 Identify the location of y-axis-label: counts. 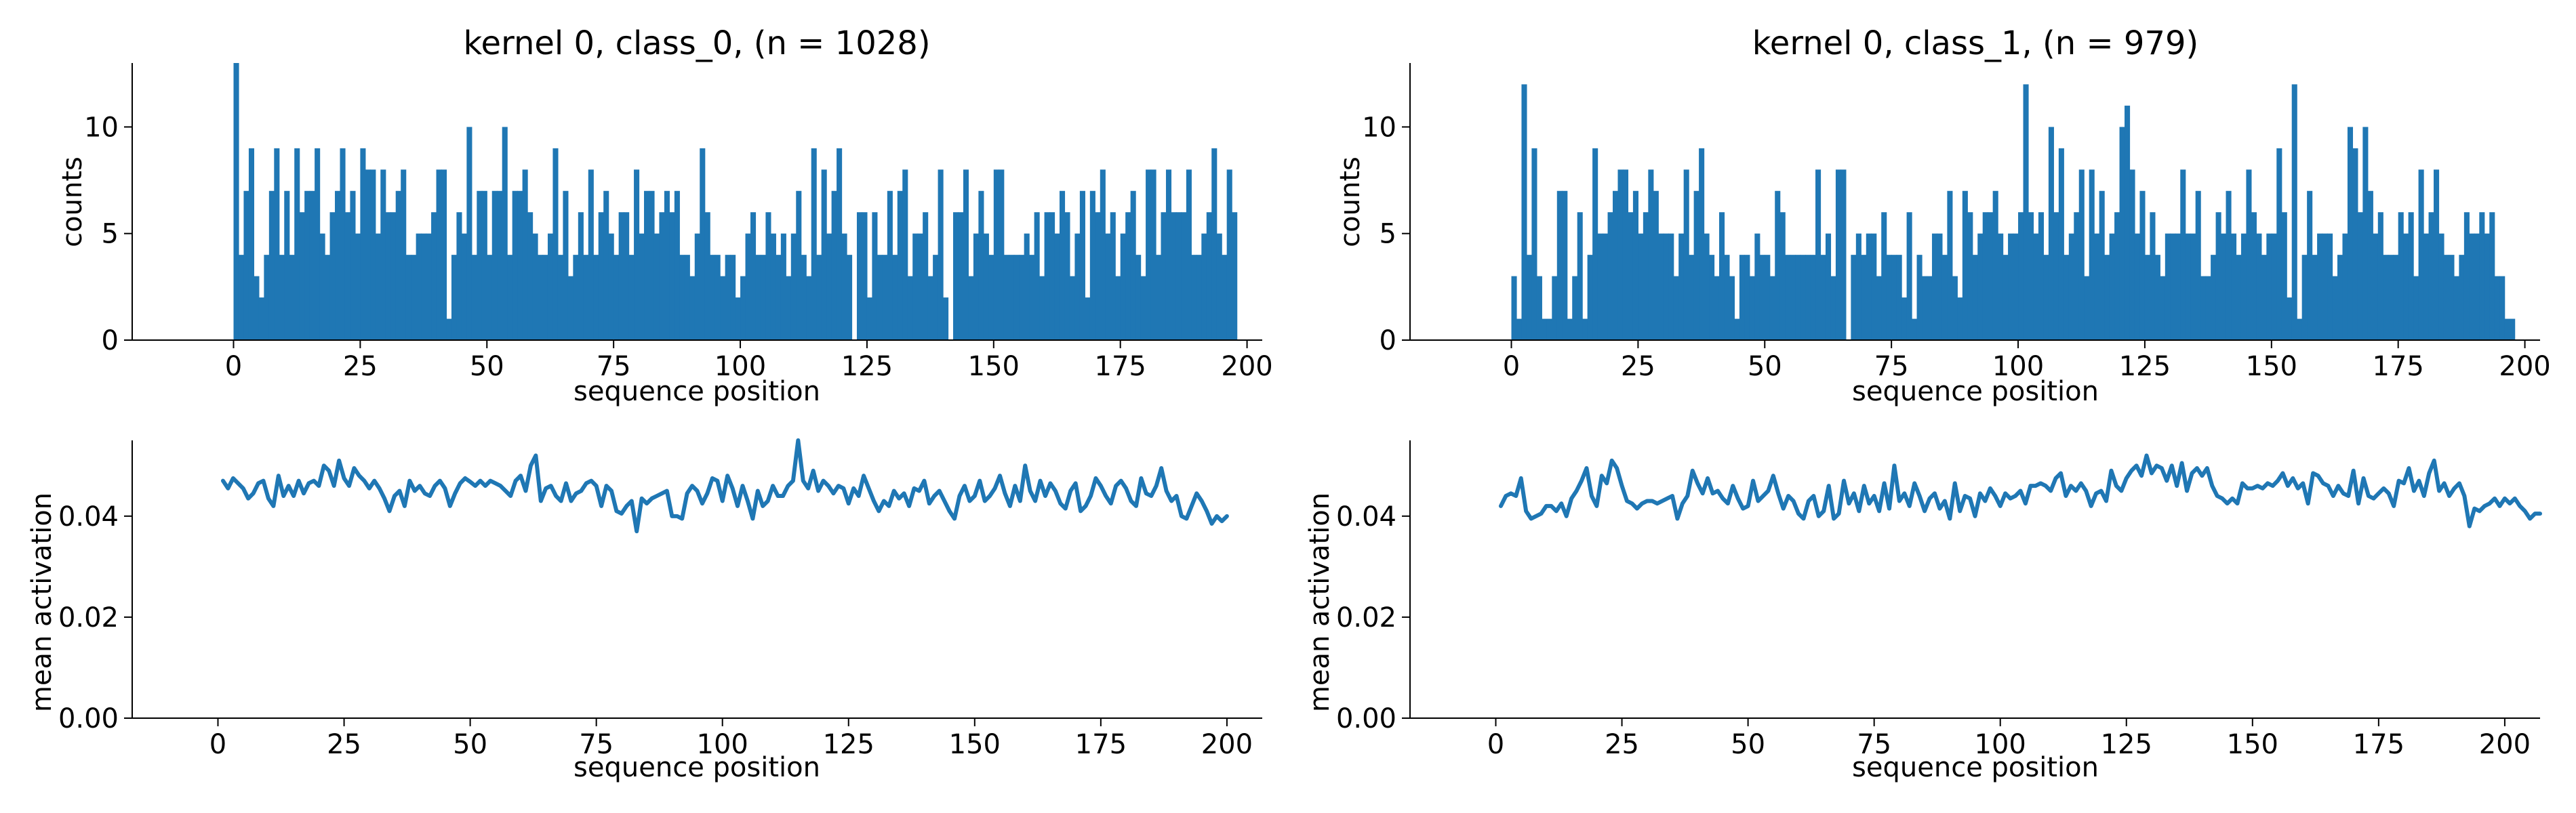
(1350, 202).